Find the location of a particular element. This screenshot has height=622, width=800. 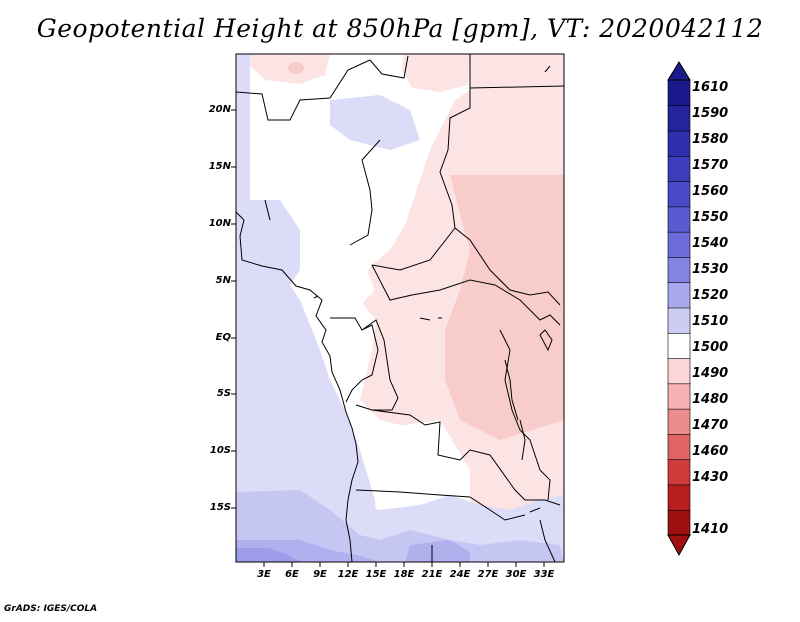

border-mali-niger is located at coordinates (322, 88).